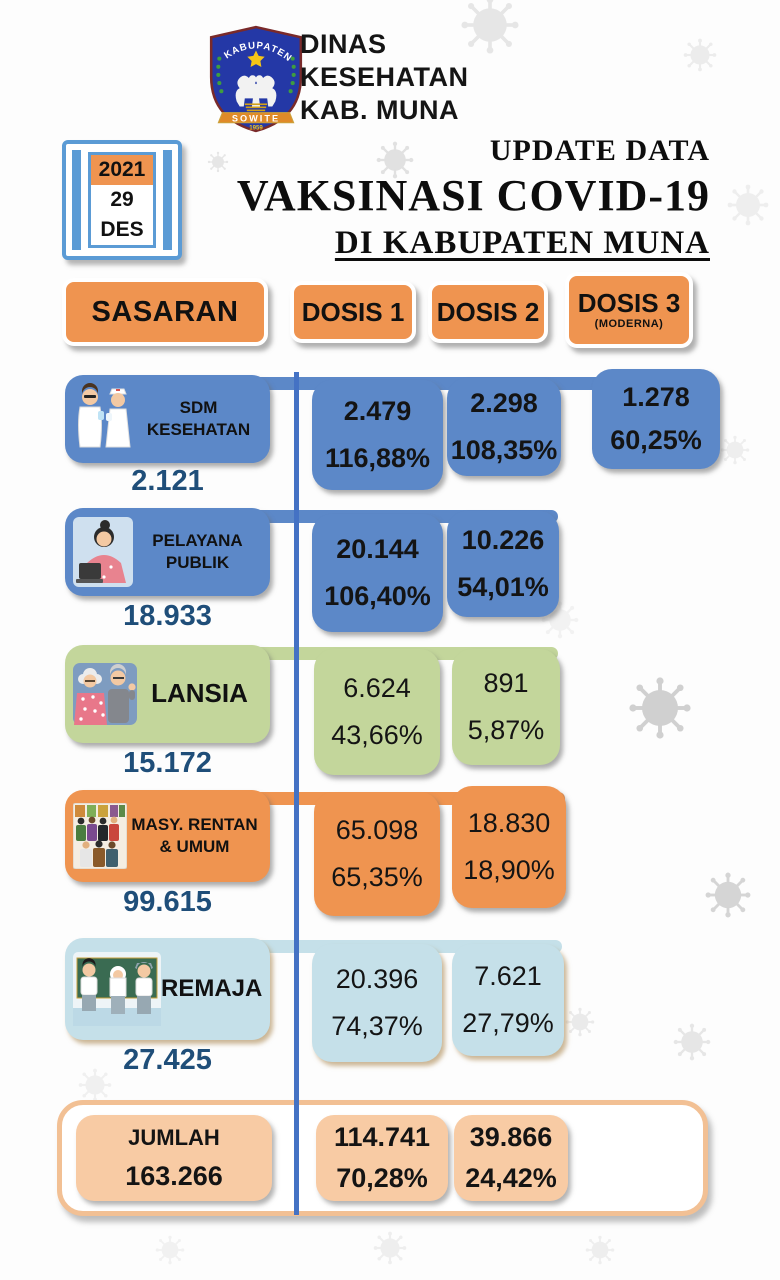 This screenshot has width=780, height=1280. Describe the element at coordinates (377, 458) in the screenshot. I see `dose-percent: 116,88%` at that location.